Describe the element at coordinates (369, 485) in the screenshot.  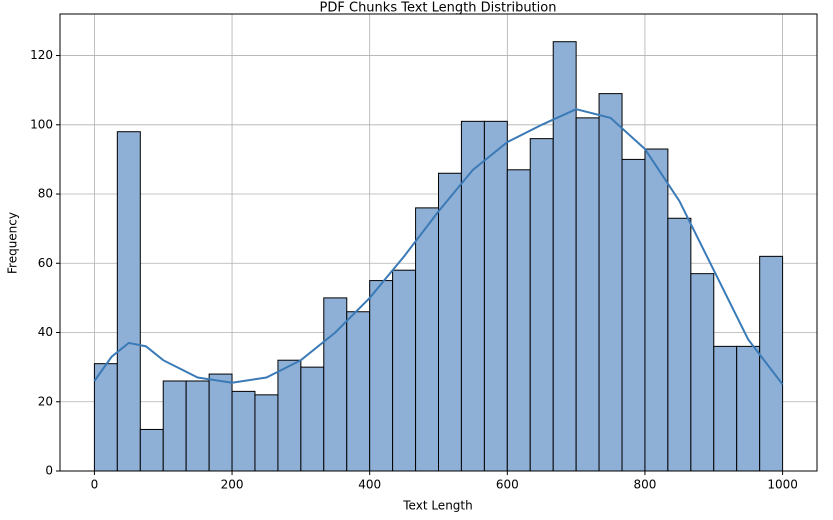
I see `x-tick-label: 400` at that location.